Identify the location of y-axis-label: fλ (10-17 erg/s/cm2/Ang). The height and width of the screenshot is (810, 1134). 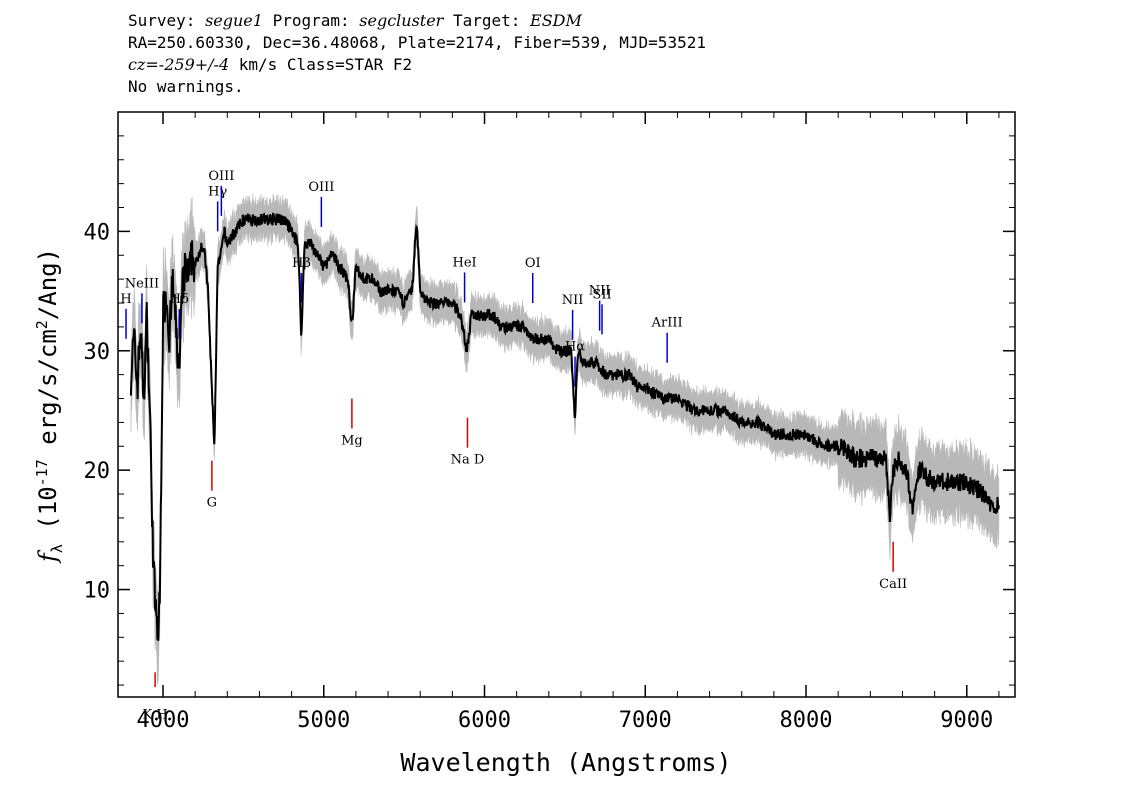
(49, 406).